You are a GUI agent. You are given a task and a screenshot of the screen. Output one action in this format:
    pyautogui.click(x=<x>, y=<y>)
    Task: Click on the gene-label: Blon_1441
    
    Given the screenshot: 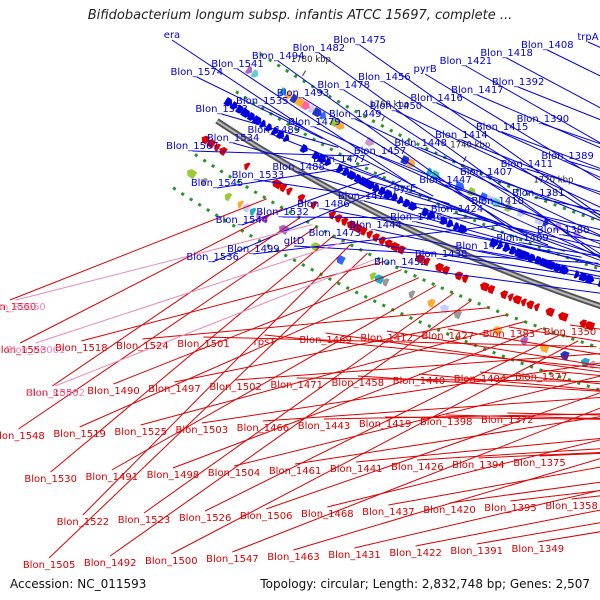 What is the action you would take?
    pyautogui.click(x=356, y=469)
    